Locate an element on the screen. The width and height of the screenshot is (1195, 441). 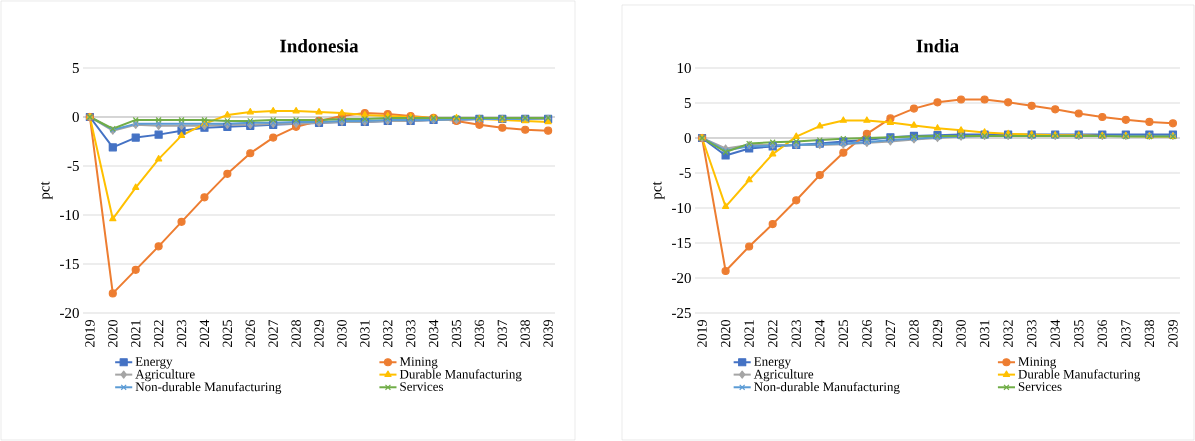
y-tick-label: -25 is located at coordinates (681, 313).